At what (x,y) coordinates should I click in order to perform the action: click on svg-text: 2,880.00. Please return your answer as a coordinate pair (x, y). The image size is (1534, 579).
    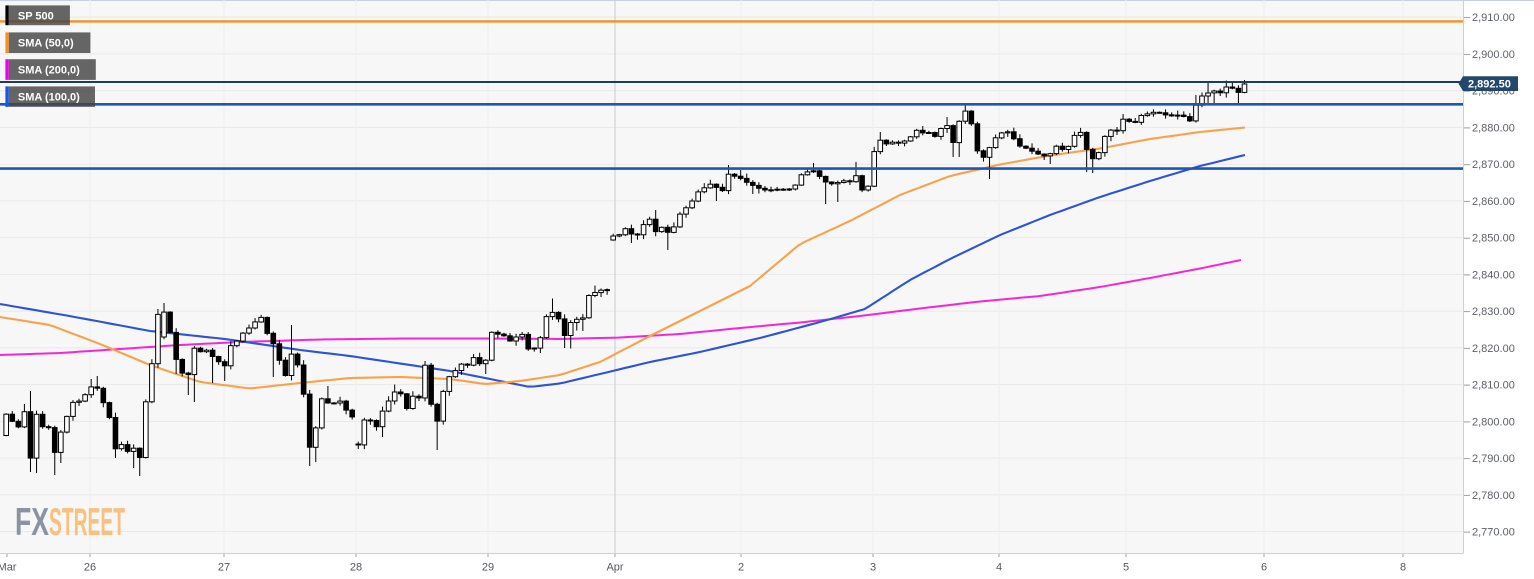
    Looking at the image, I should click on (1493, 128).